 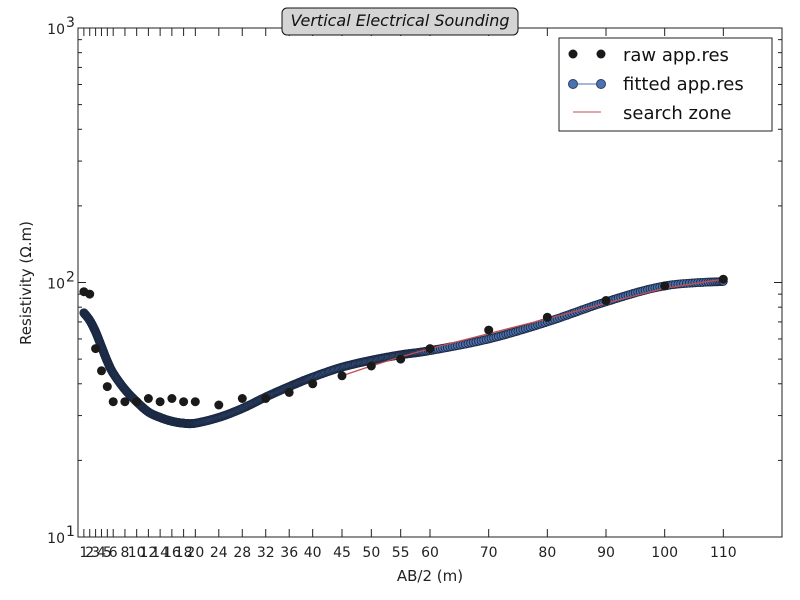 What do you see at coordinates (313, 553) in the screenshot?
I see `x-tick-label: 40` at bounding box center [313, 553].